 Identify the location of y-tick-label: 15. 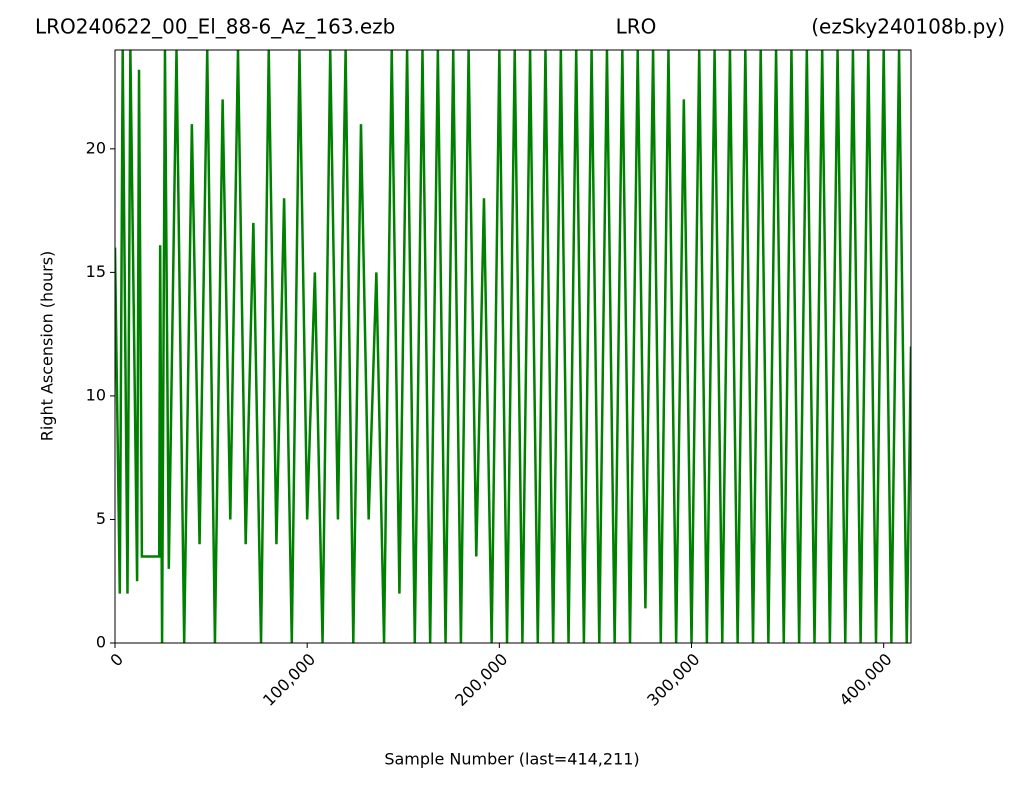
(96, 271).